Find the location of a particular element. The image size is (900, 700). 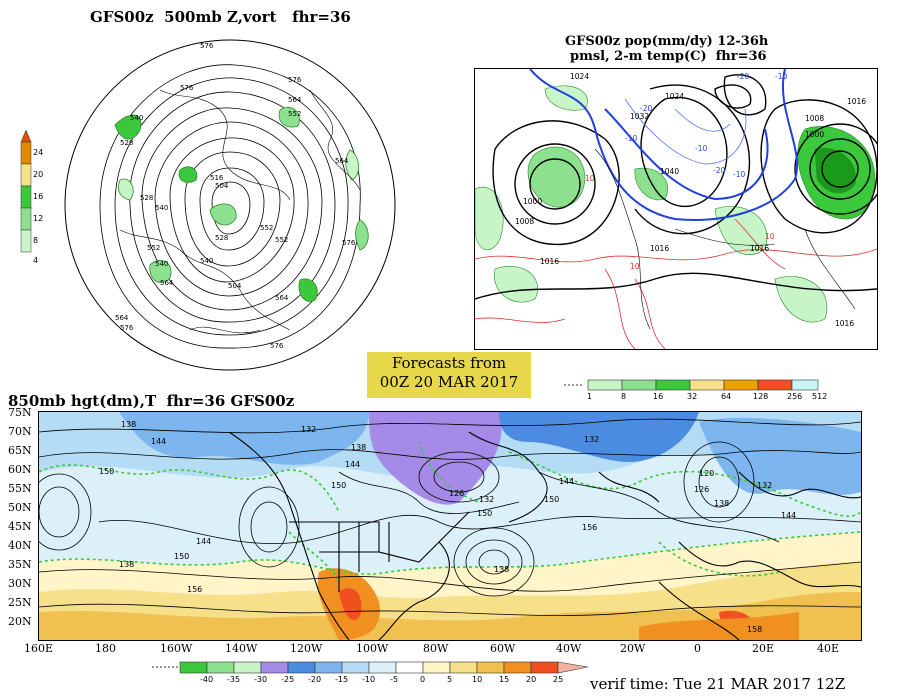

forecast-init-box: Forecasts from 00Z 20 MAR 2017 is located at coordinates (449, 375).